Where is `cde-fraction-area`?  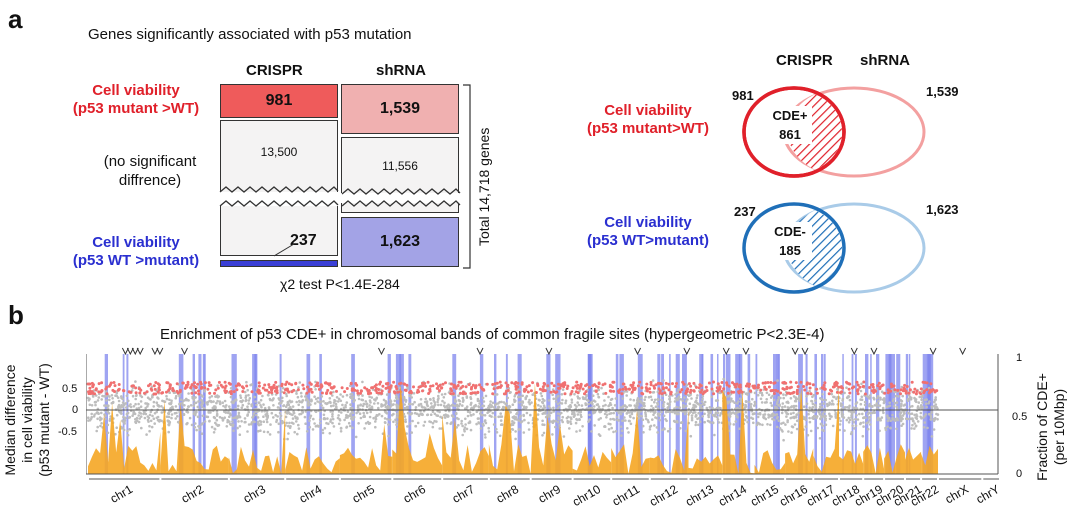 cde-fraction-area is located at coordinates (465, 444).